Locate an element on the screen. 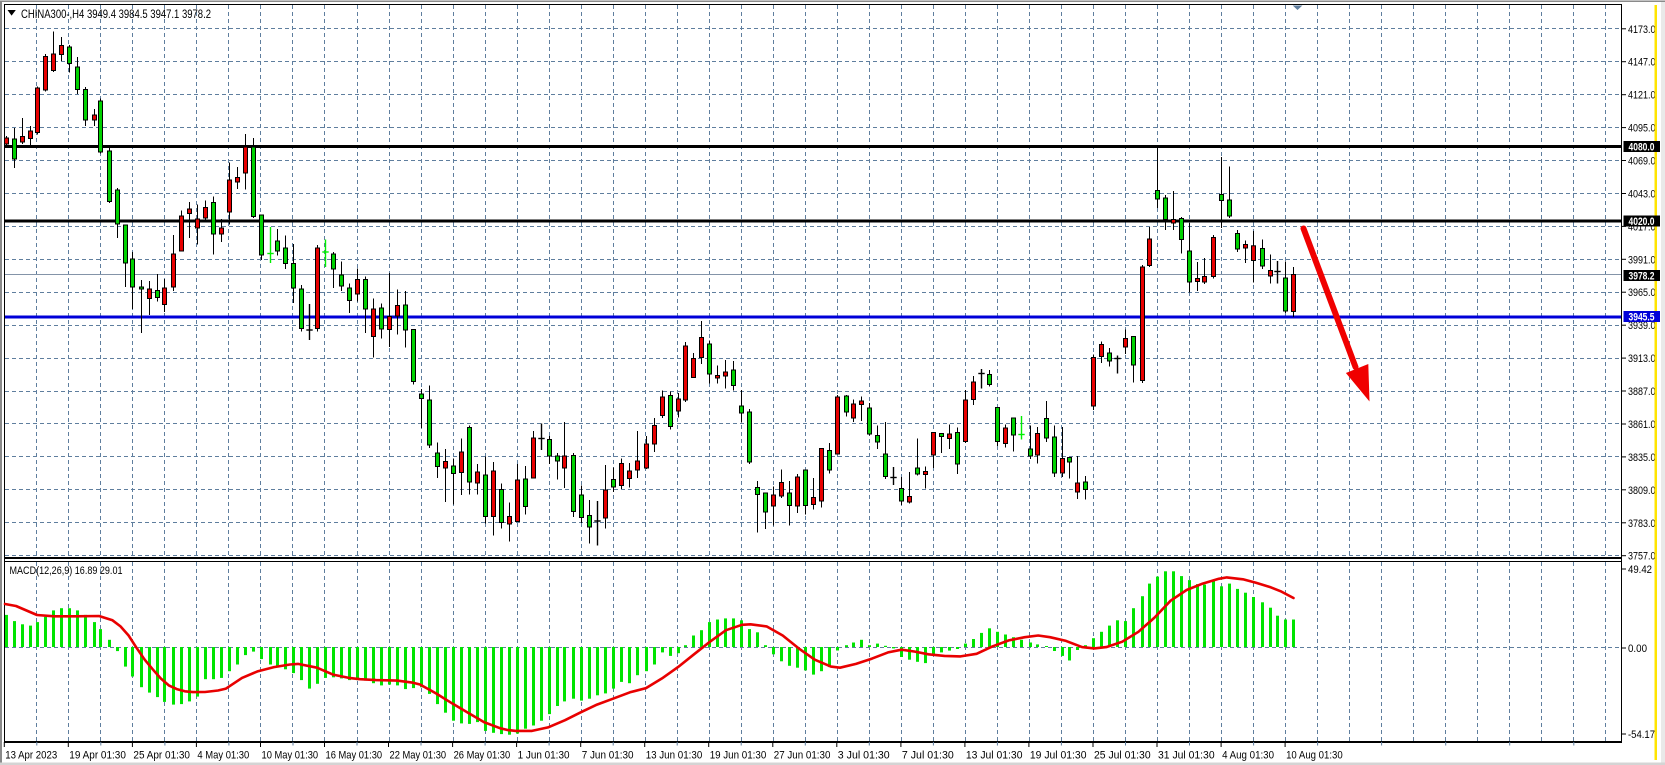 This screenshot has width=1665, height=765. svg-text: 10 Aug 01:30 is located at coordinates (1314, 756).